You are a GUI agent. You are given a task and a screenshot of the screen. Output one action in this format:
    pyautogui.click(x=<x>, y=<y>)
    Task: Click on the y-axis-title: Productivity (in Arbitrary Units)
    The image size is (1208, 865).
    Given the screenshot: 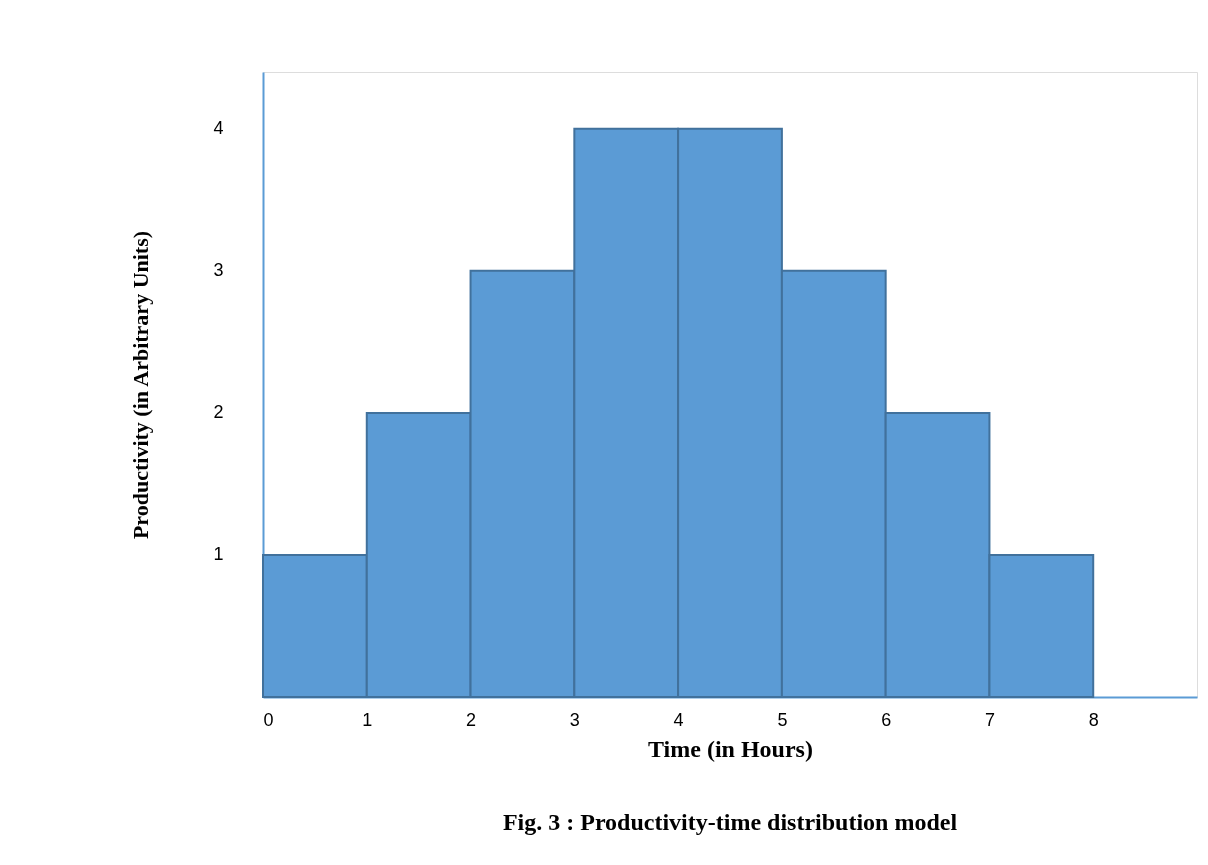 What is the action you would take?
    pyautogui.click(x=141, y=385)
    